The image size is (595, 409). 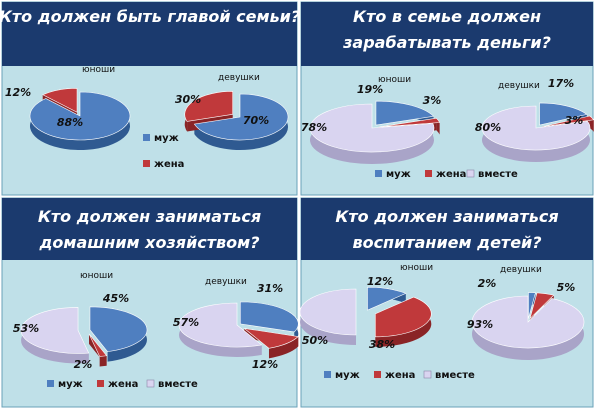 I want to click on pie-girls: девушки 70% 30%, so click(x=232, y=111).